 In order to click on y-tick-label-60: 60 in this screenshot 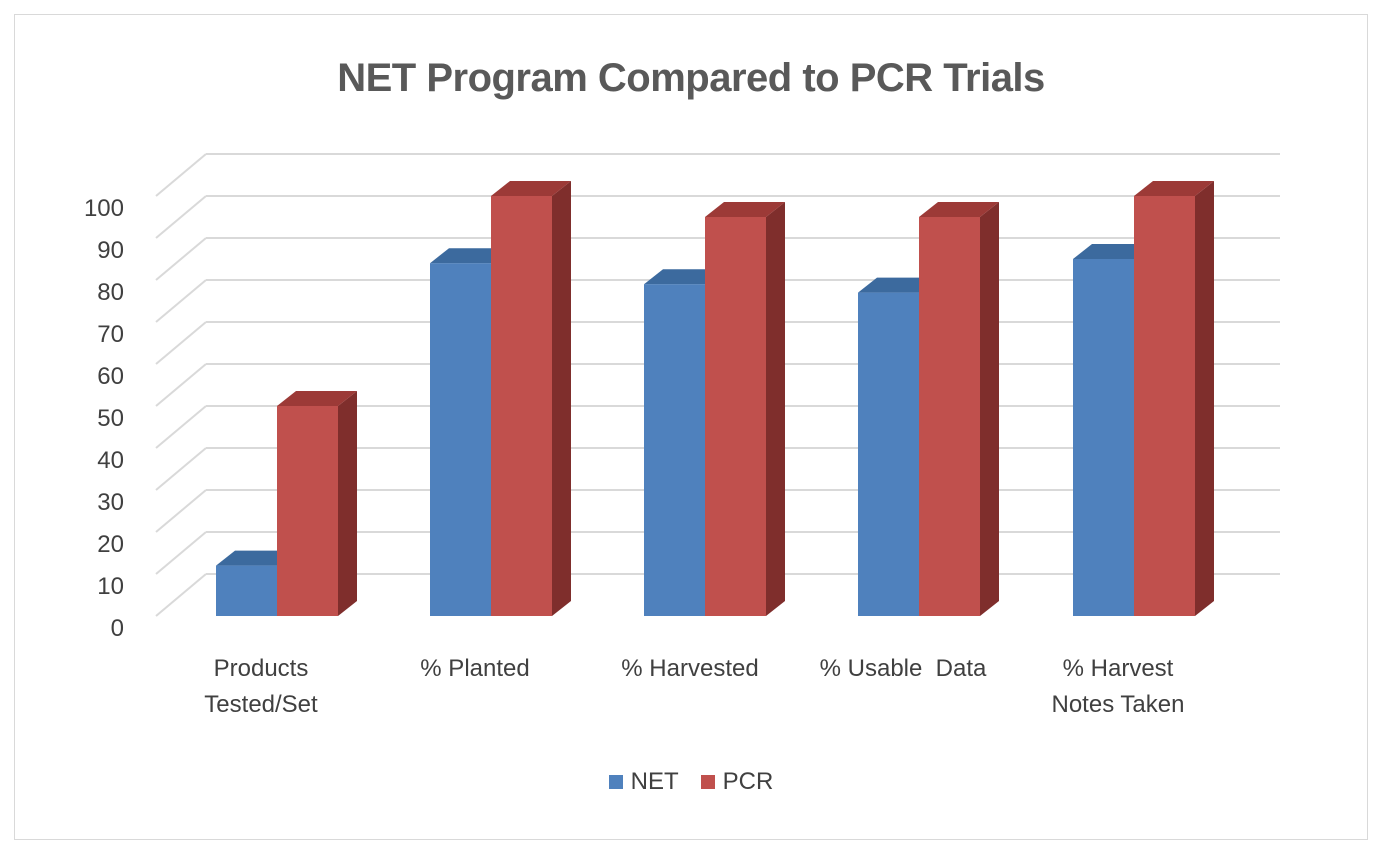, I will do `click(110, 376)`.